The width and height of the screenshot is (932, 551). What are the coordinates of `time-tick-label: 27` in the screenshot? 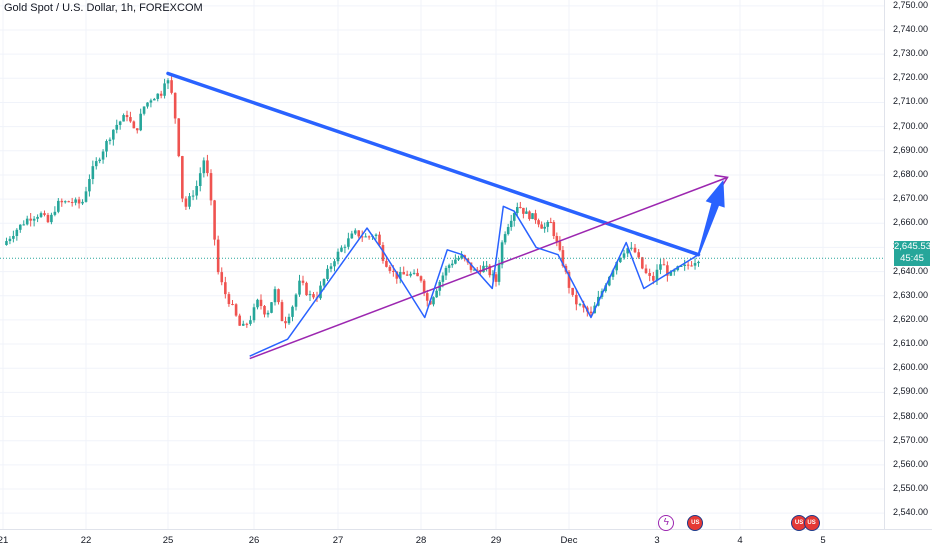 It's located at (338, 540).